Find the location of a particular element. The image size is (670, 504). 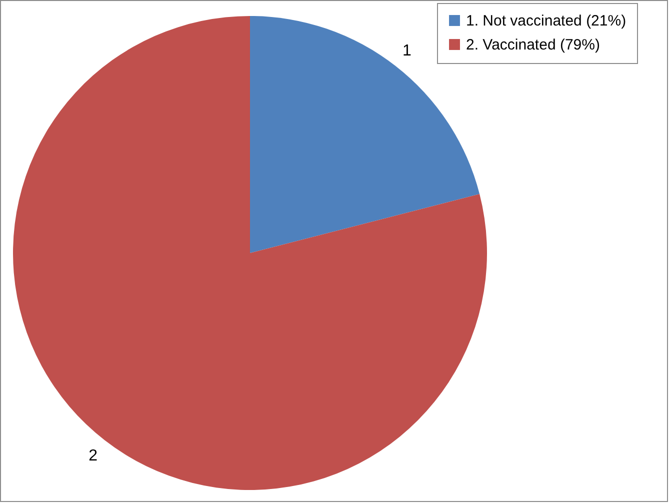

legend-label: 2. Vaccinated (79%) is located at coordinates (533, 45).